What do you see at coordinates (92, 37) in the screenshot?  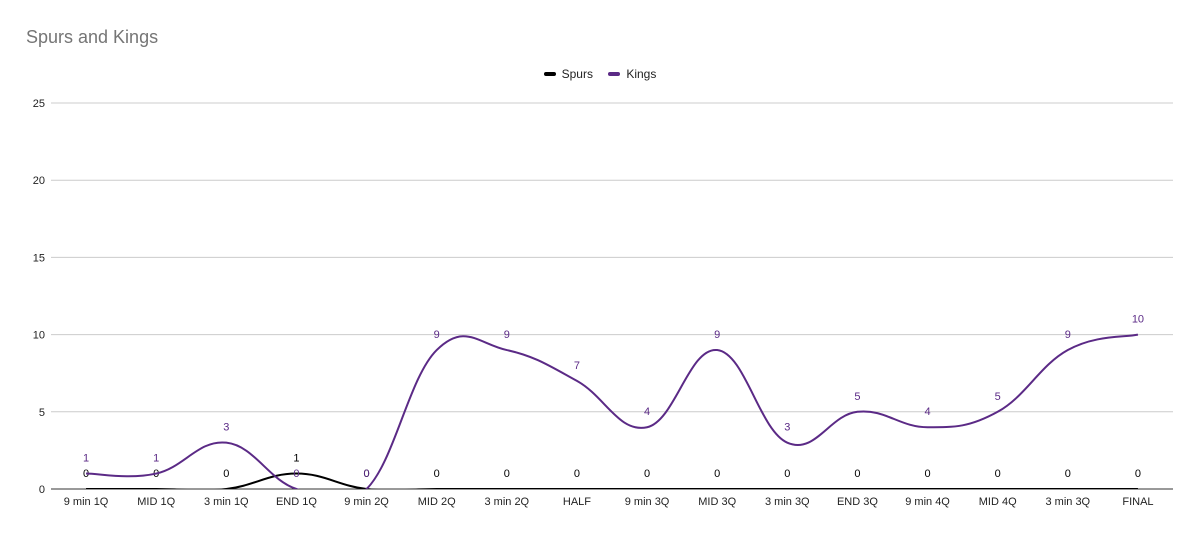 I see `chart-title: Spurs and Kings` at bounding box center [92, 37].